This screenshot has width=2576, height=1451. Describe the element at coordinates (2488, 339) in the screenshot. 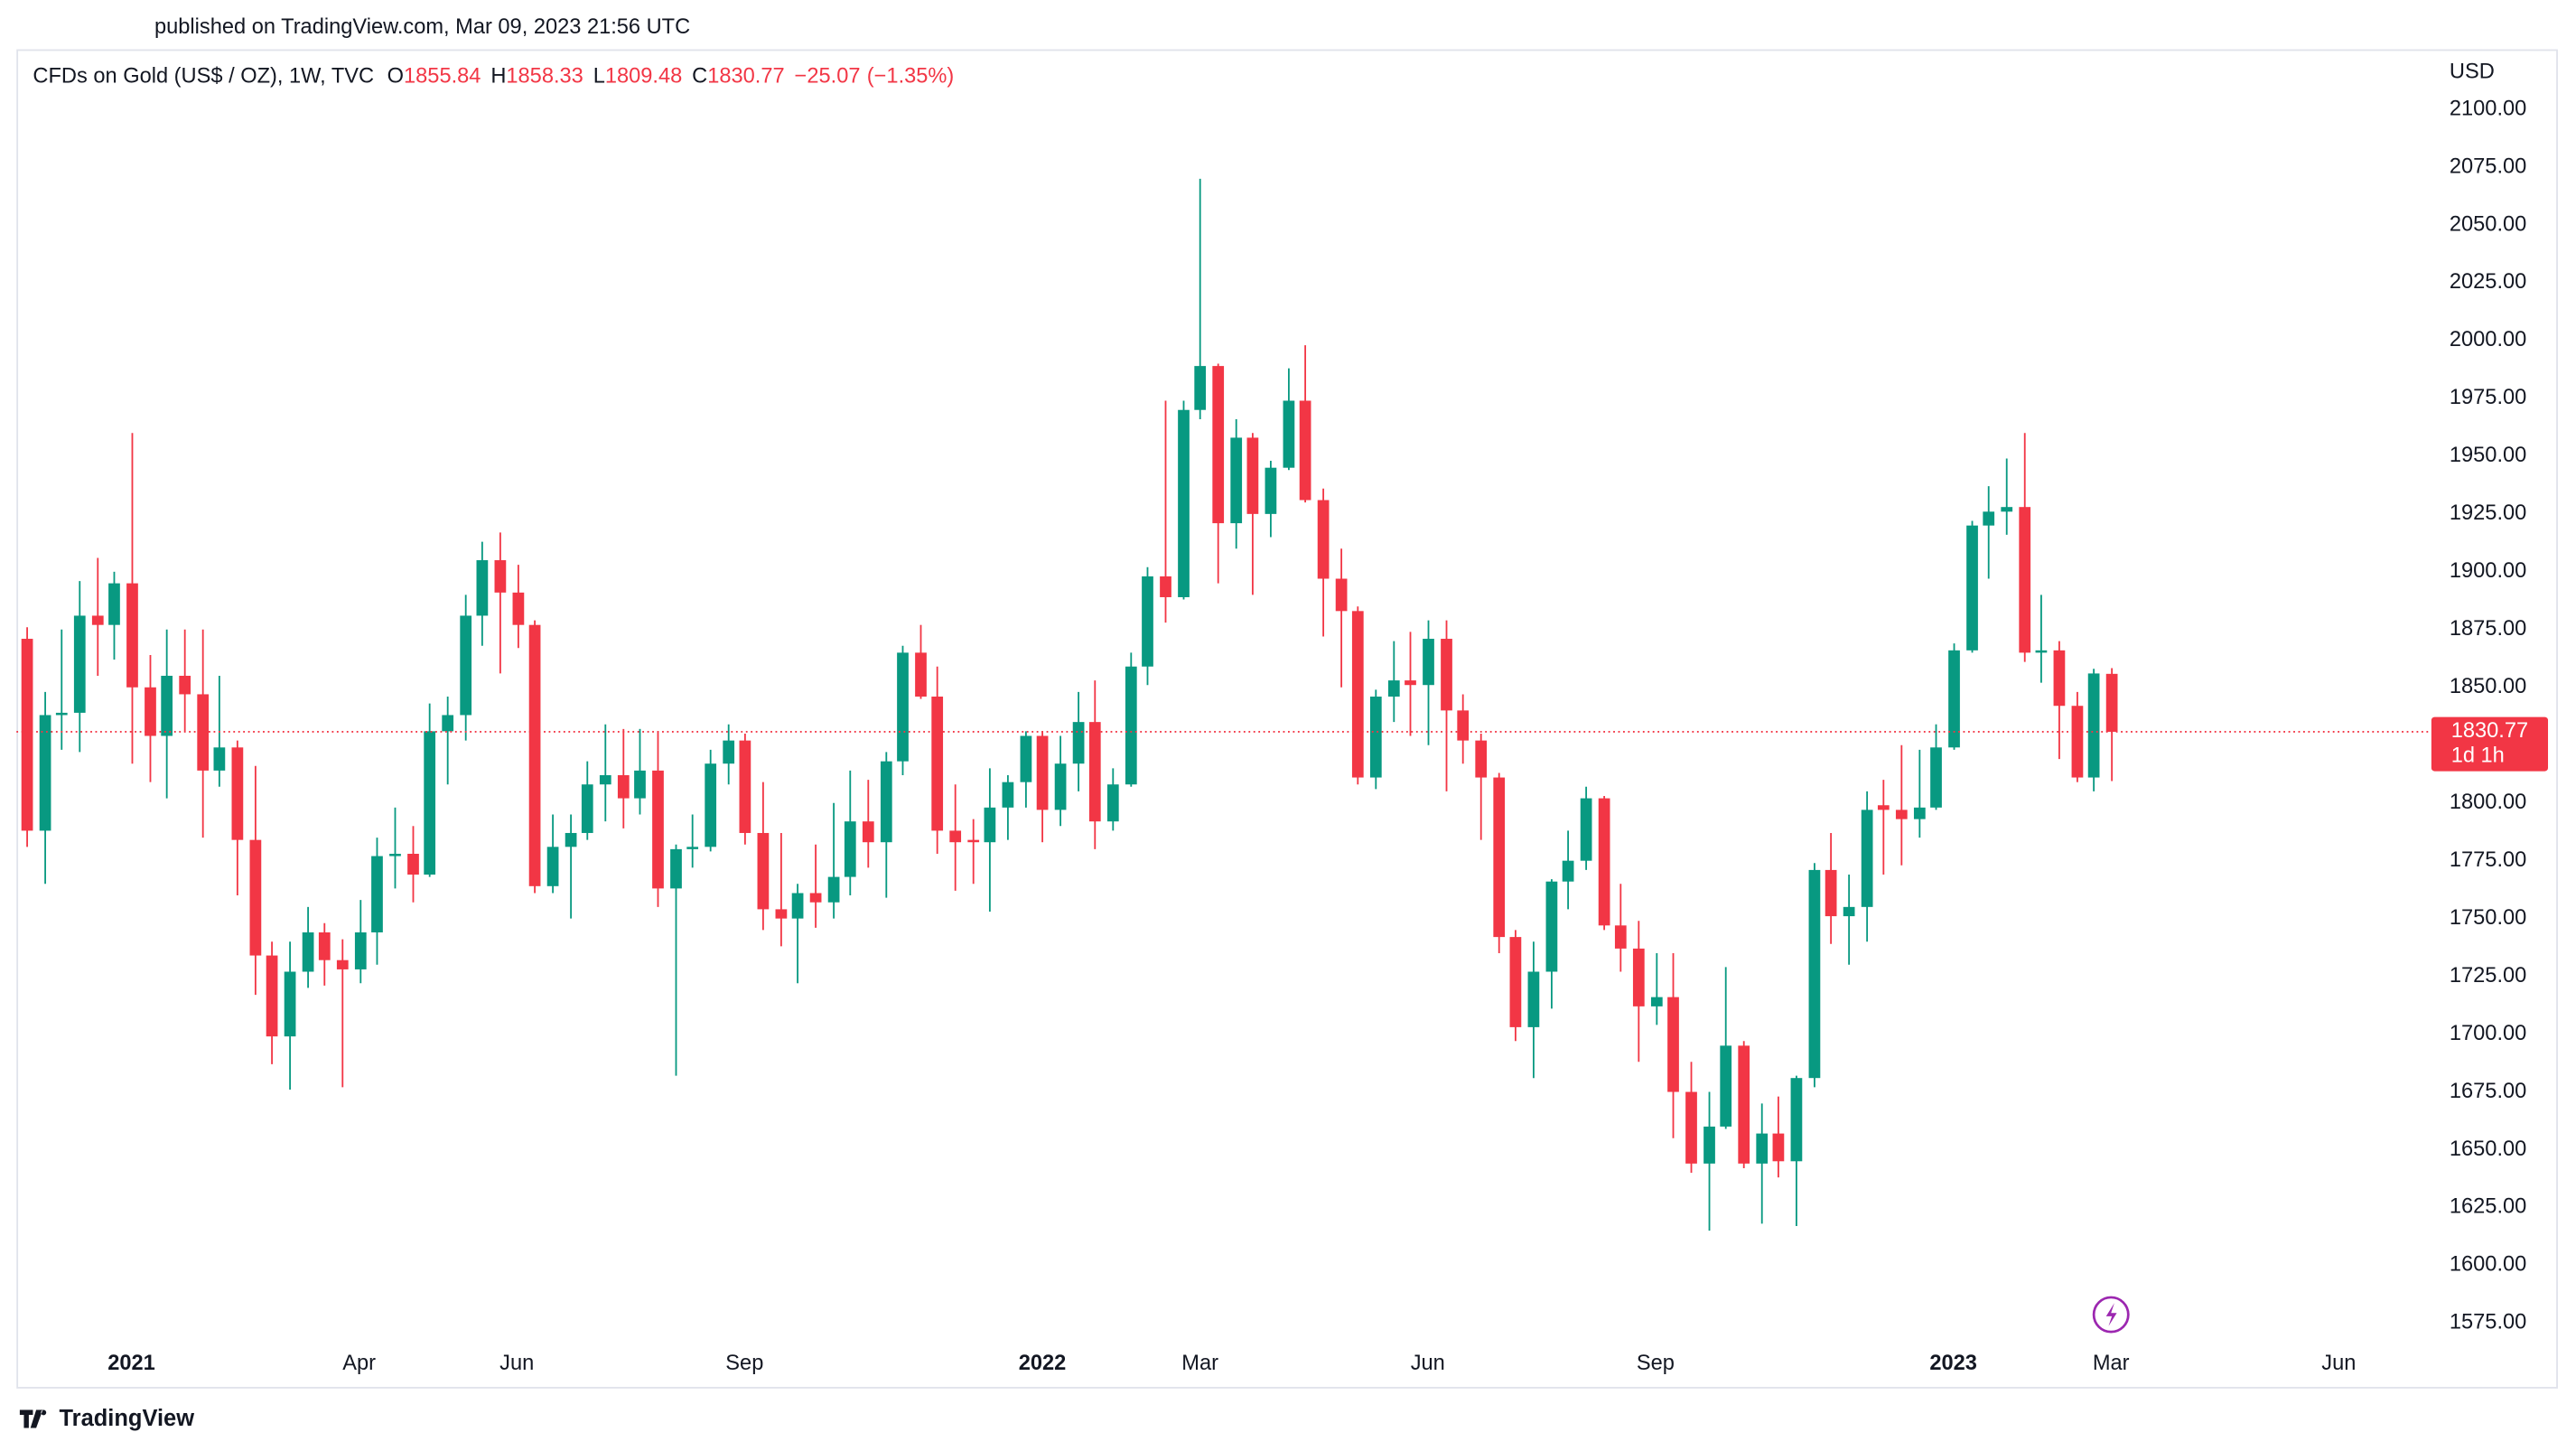

I see `y-tick-label: 2000.00` at that location.